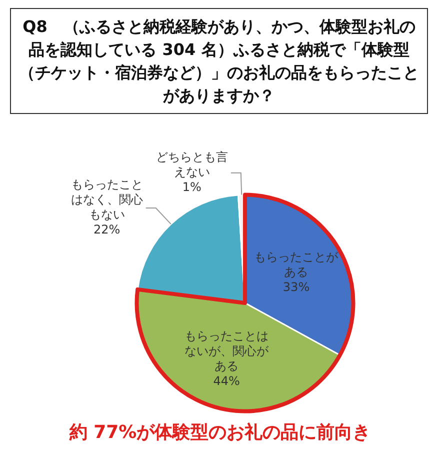 This screenshot has width=440, height=450. What do you see at coordinates (192, 187) in the screenshot?
I see `data-label: 1%` at bounding box center [192, 187].